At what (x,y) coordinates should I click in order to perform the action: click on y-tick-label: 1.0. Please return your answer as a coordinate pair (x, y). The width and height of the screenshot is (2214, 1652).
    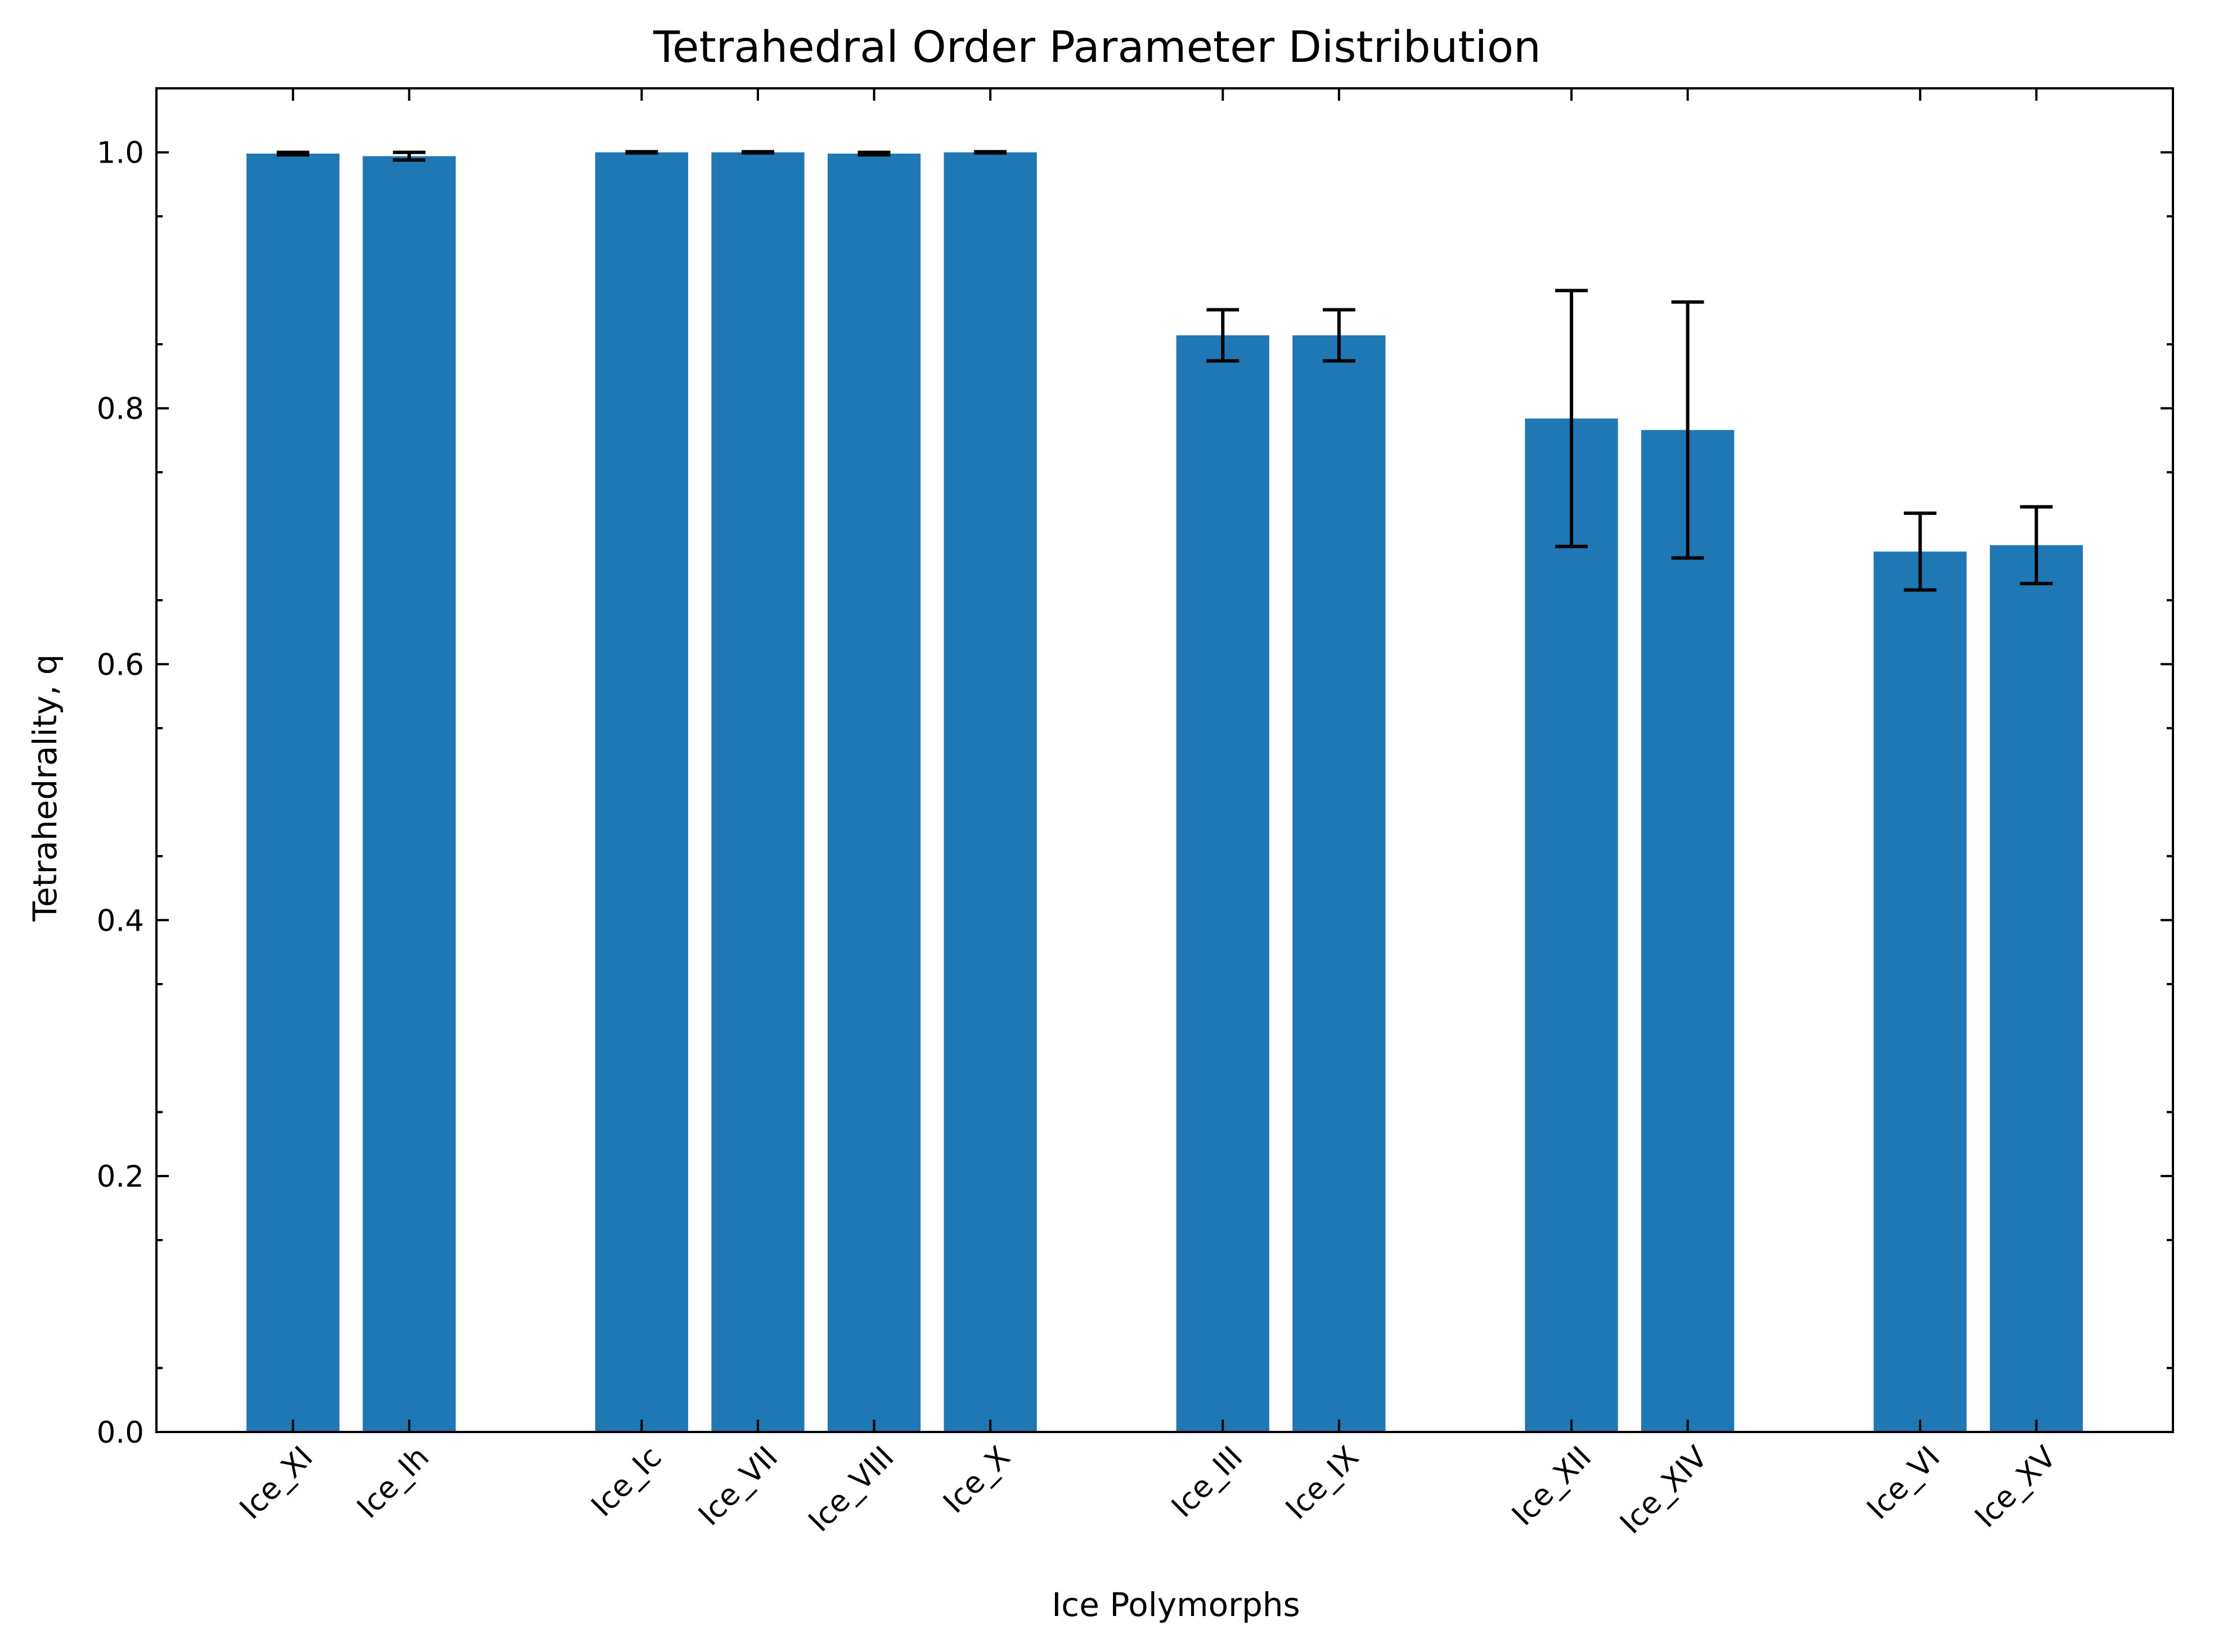
    Looking at the image, I should click on (120, 153).